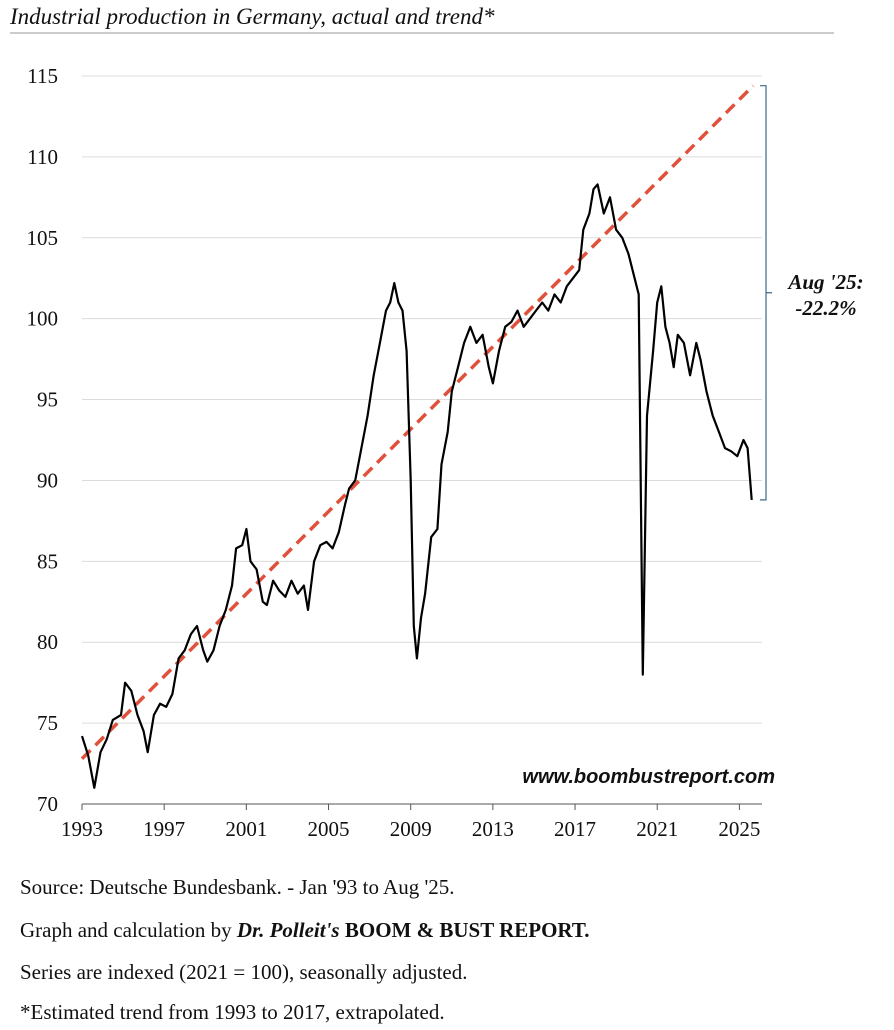 Image resolution: width=894 pixels, height=1030 pixels. What do you see at coordinates (329, 829) in the screenshot?
I see `x-tick-label: 2005` at bounding box center [329, 829].